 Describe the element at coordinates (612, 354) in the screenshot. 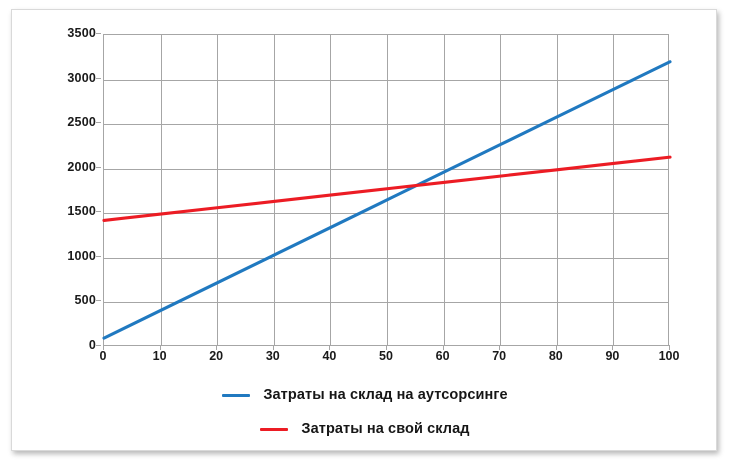

I see `x-axis-tick-label: 90` at that location.